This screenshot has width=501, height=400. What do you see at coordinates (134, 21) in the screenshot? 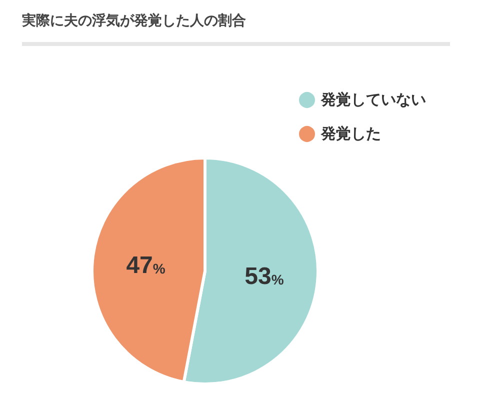
I see `chart-title: 実際に夫の浮気が発覚した人の割合` at bounding box center [134, 21].